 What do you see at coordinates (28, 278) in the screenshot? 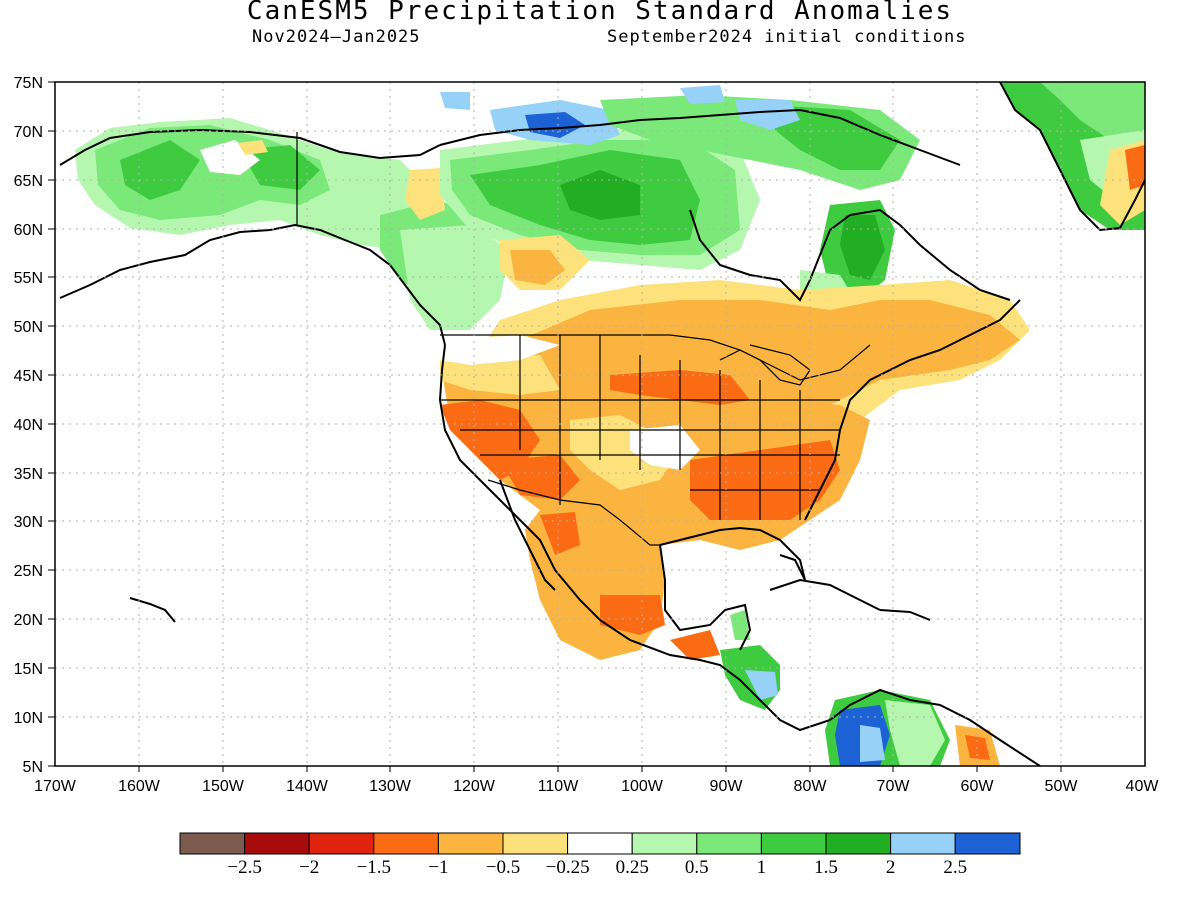
I see `lat-label: 55N` at bounding box center [28, 278].